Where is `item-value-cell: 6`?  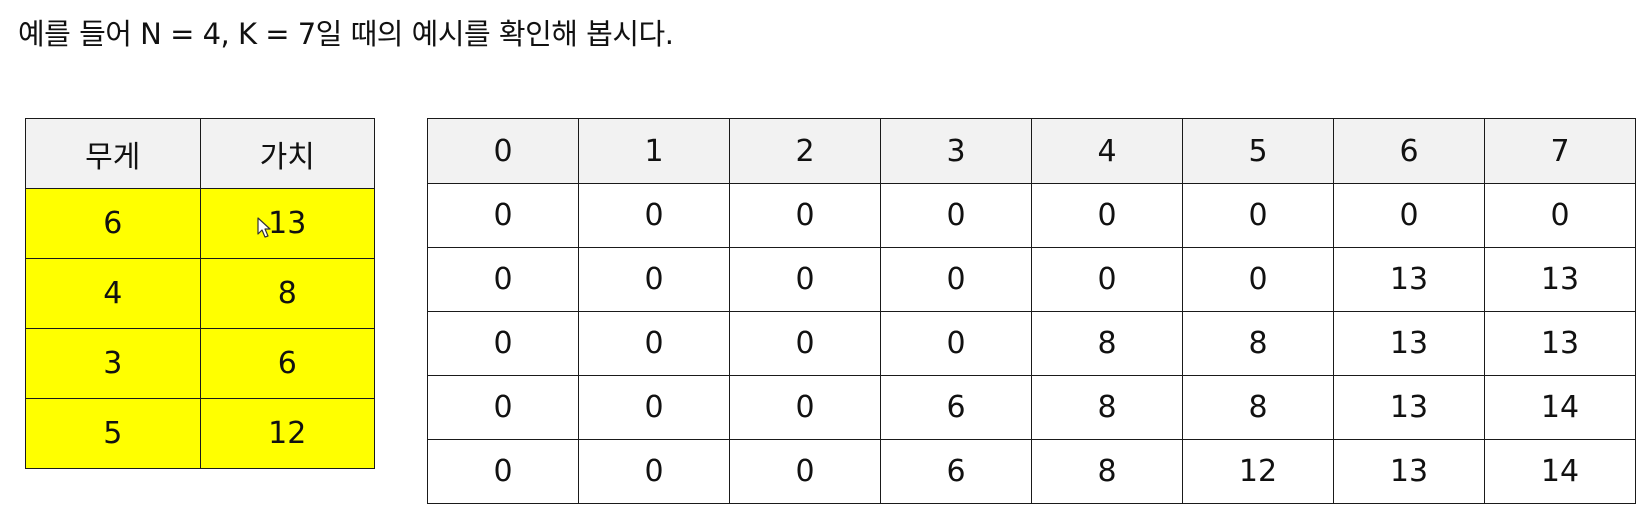
item-value-cell: 6 is located at coordinates (287, 363).